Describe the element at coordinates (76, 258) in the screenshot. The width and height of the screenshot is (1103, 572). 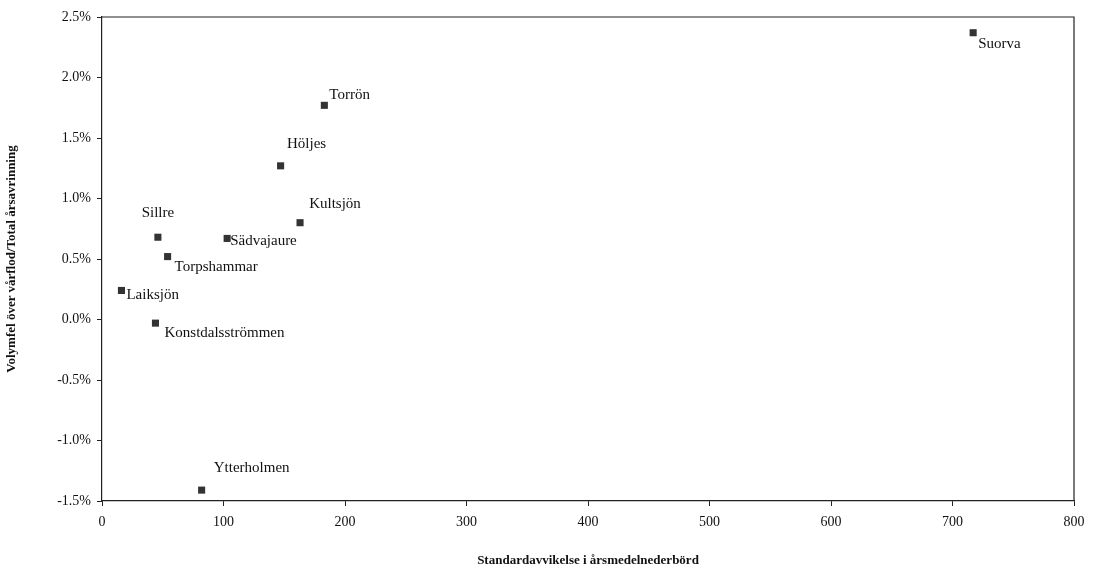
I see `y-tick-label: 0.5%` at that location.